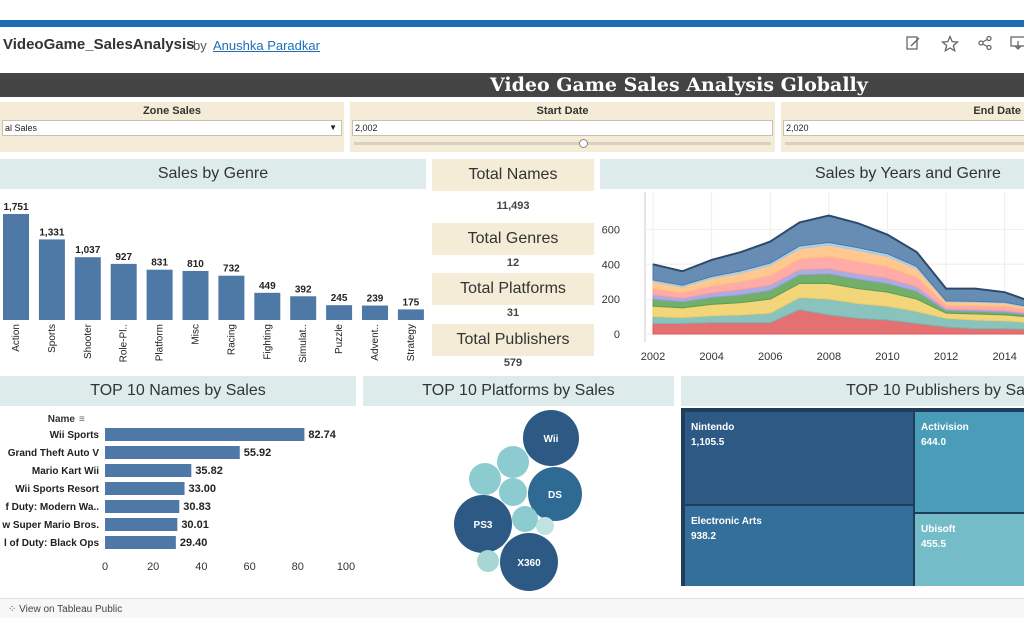 This screenshot has height=618, width=1024. What do you see at coordinates (339, 298) in the screenshot?
I see `genre-value-label-9: 245` at bounding box center [339, 298].